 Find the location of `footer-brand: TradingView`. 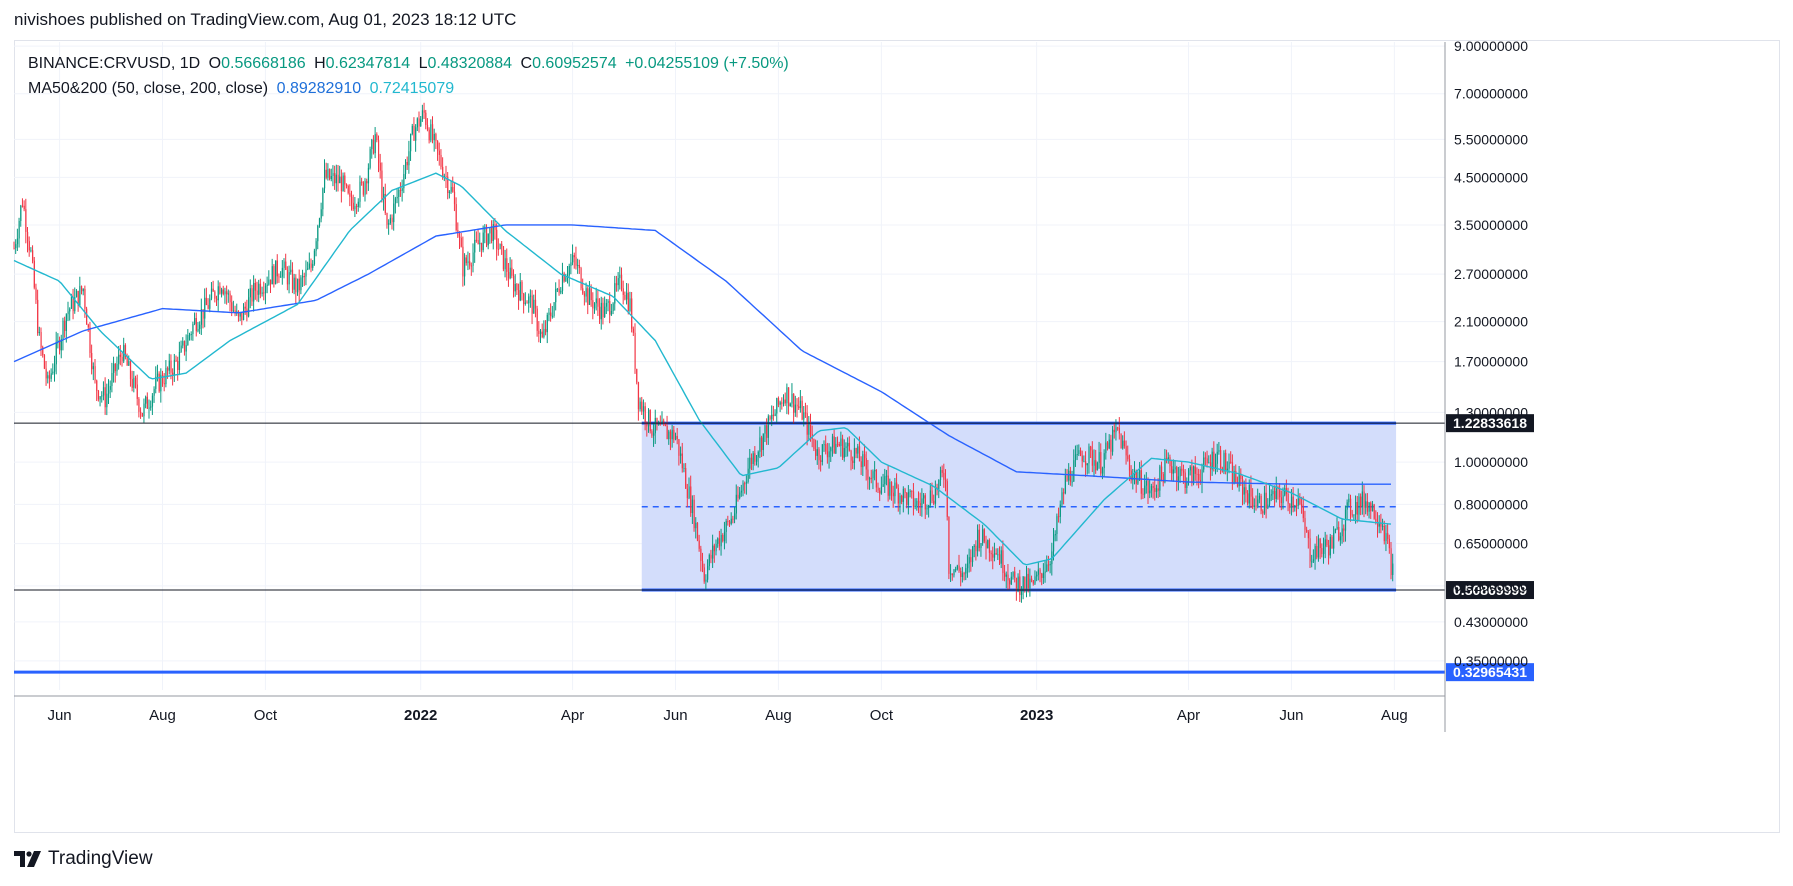

footer-brand: TradingView is located at coordinates (83, 859).